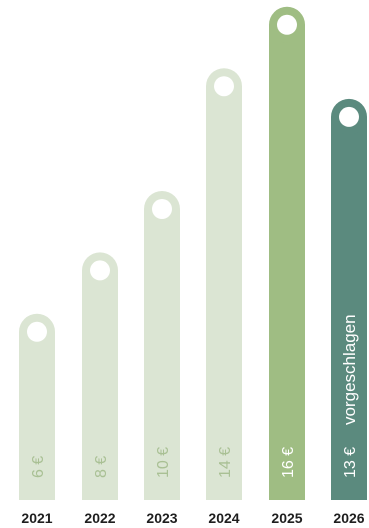 This screenshot has height=528, width=369. What do you see at coordinates (350, 462) in the screenshot?
I see `data-label-2026: 13 €` at bounding box center [350, 462].